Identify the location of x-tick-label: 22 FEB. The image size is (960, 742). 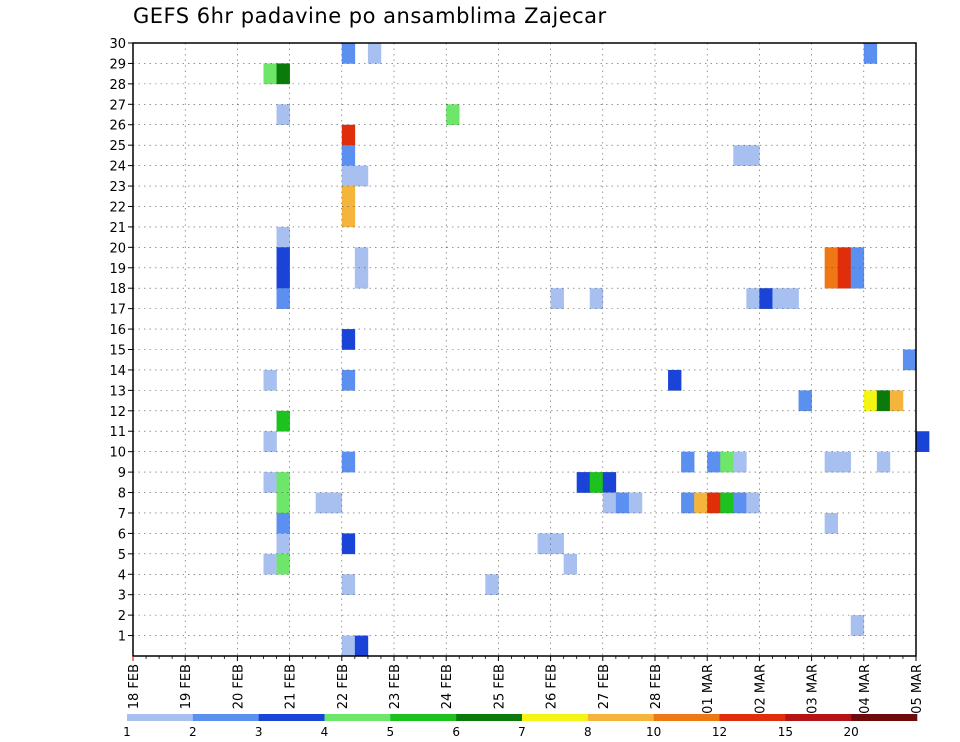
(343, 686).